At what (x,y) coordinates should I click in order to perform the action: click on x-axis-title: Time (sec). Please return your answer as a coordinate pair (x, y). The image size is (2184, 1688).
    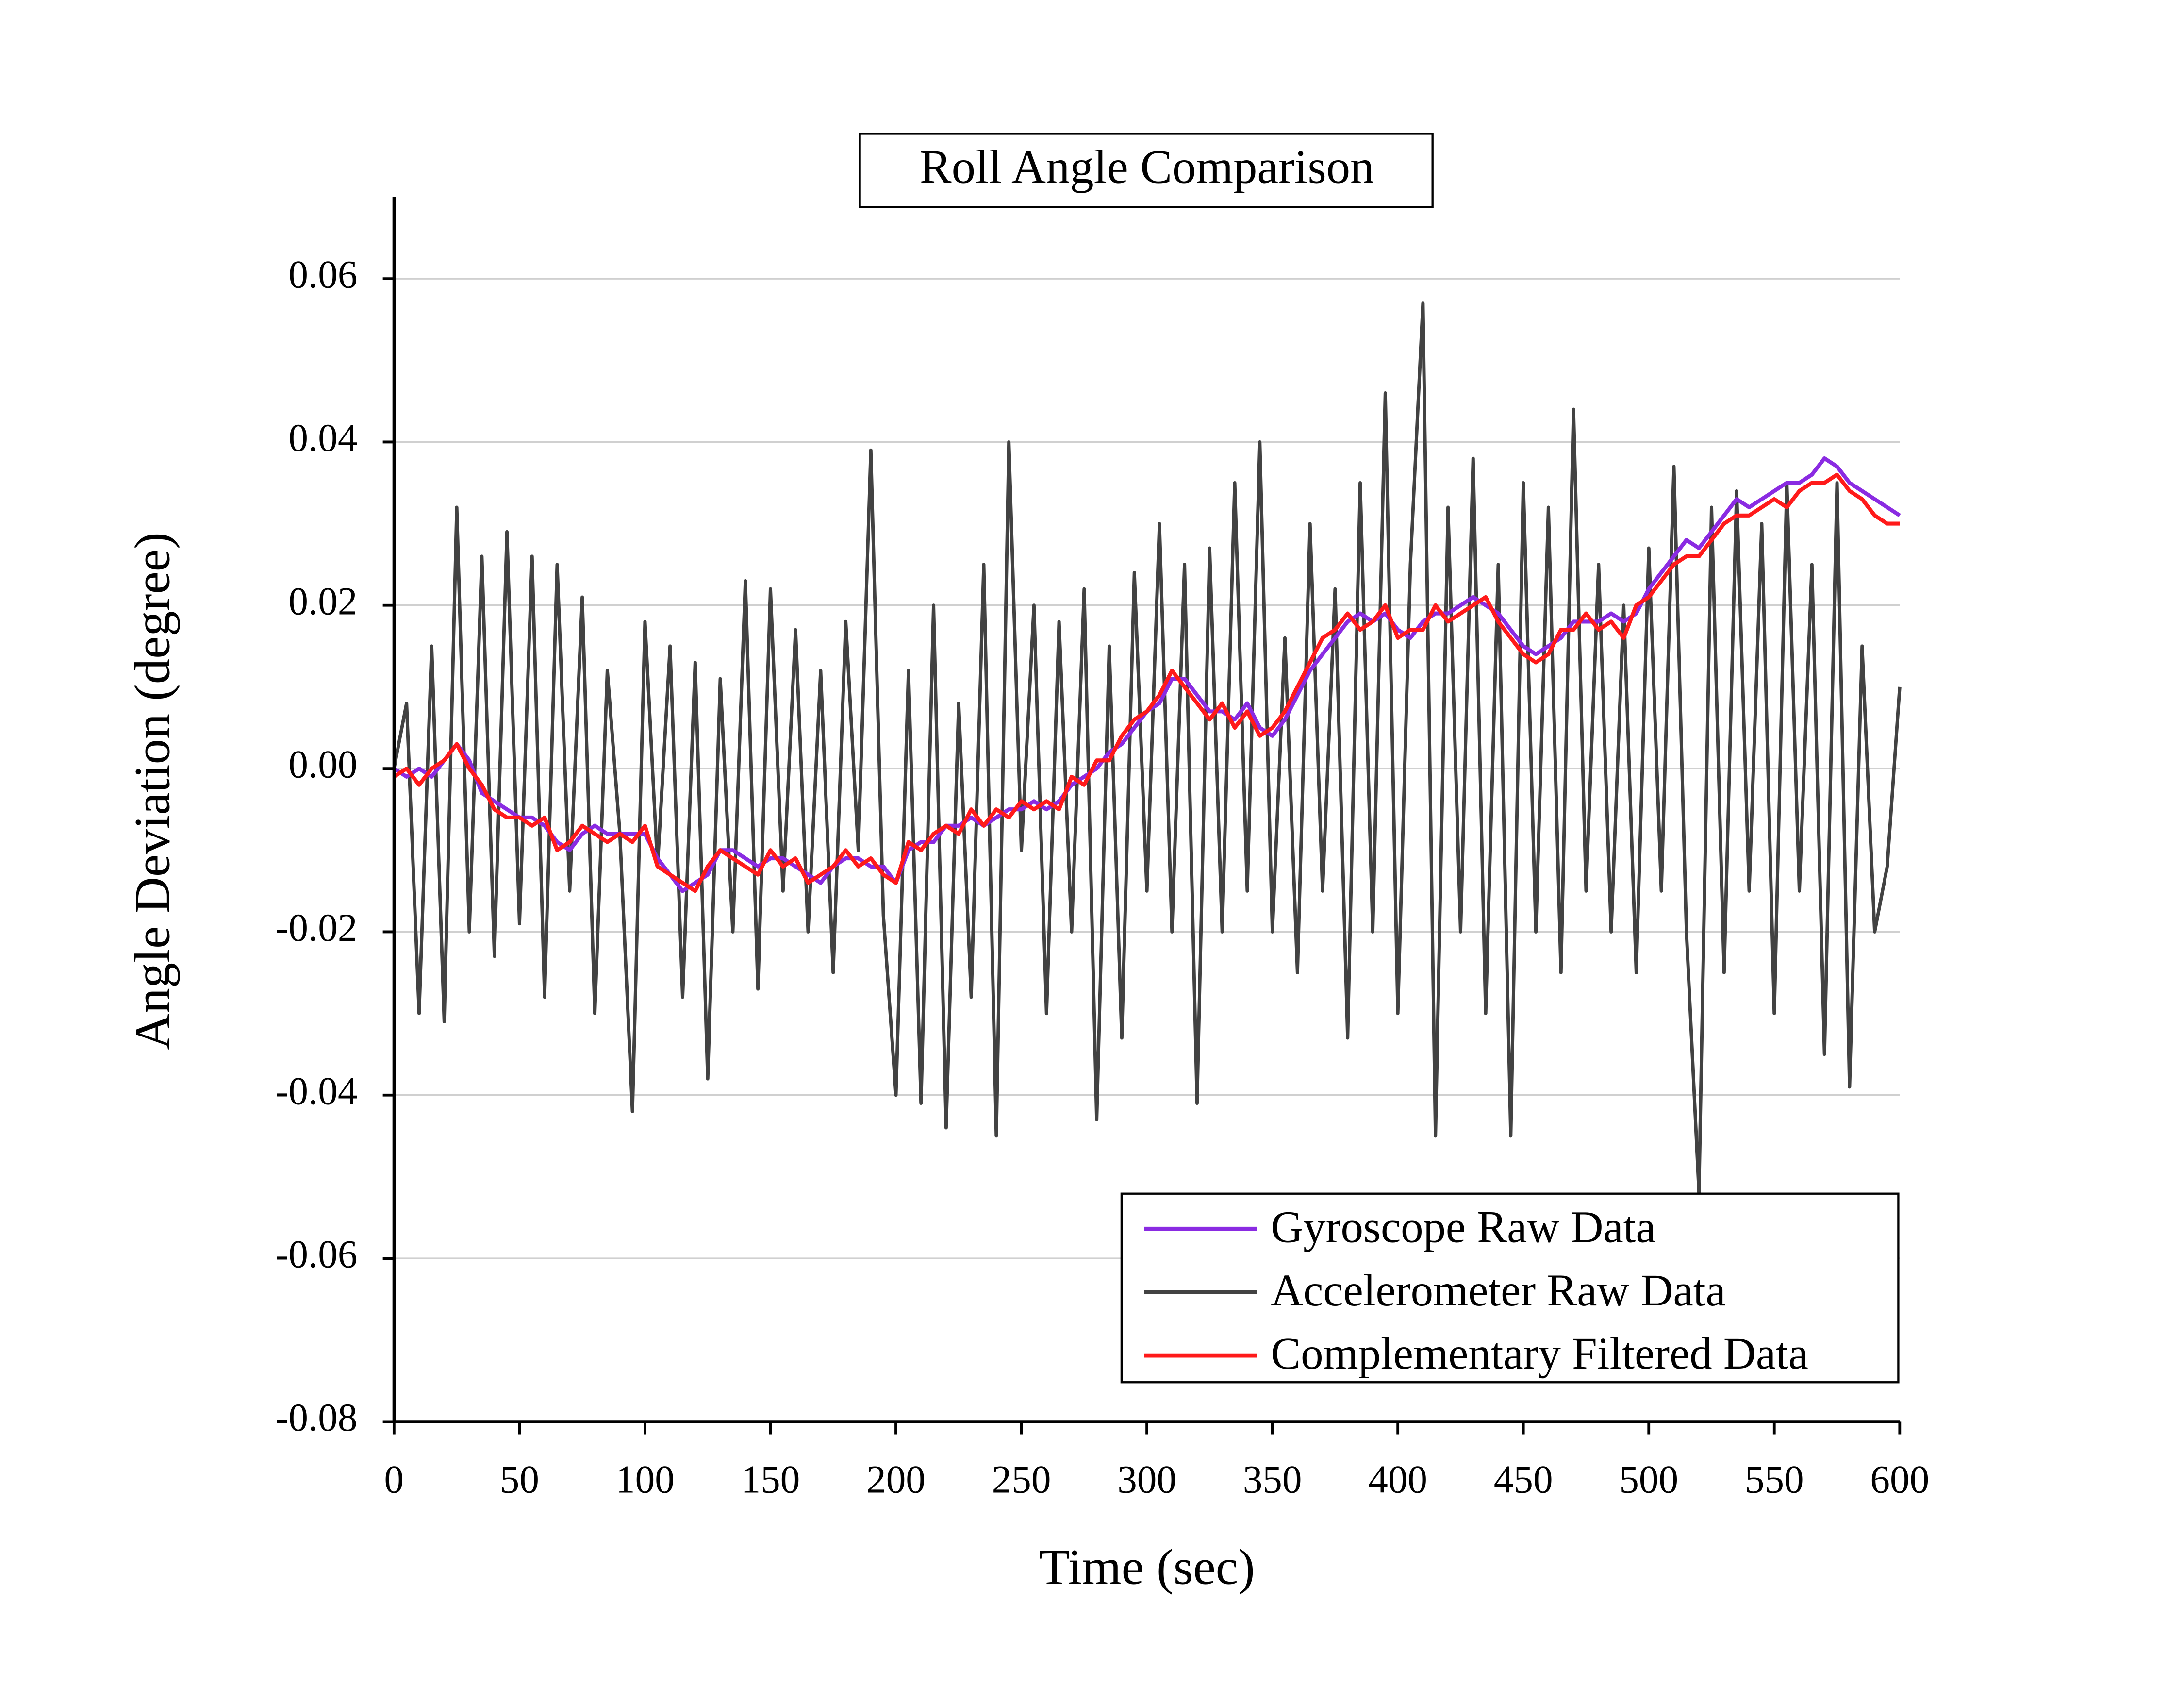
    Looking at the image, I should click on (1147, 1567).